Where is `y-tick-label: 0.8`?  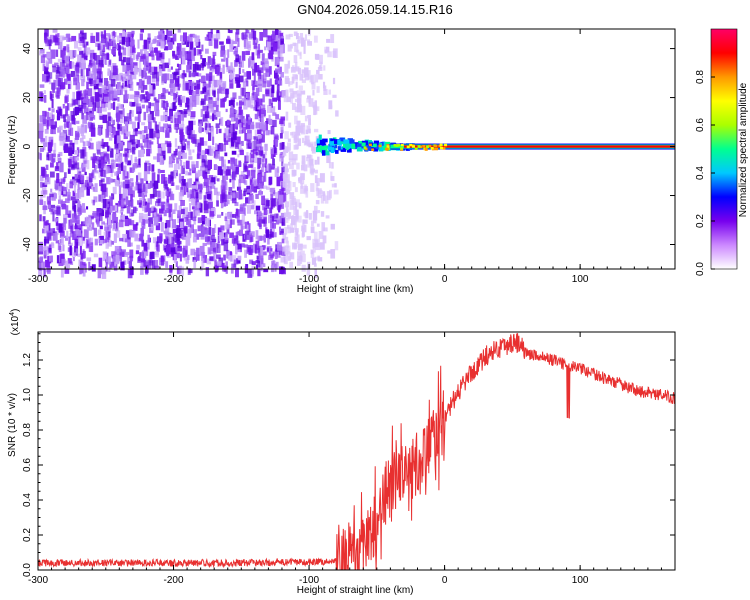
y-tick-label: 0.8 is located at coordinates (27, 430).